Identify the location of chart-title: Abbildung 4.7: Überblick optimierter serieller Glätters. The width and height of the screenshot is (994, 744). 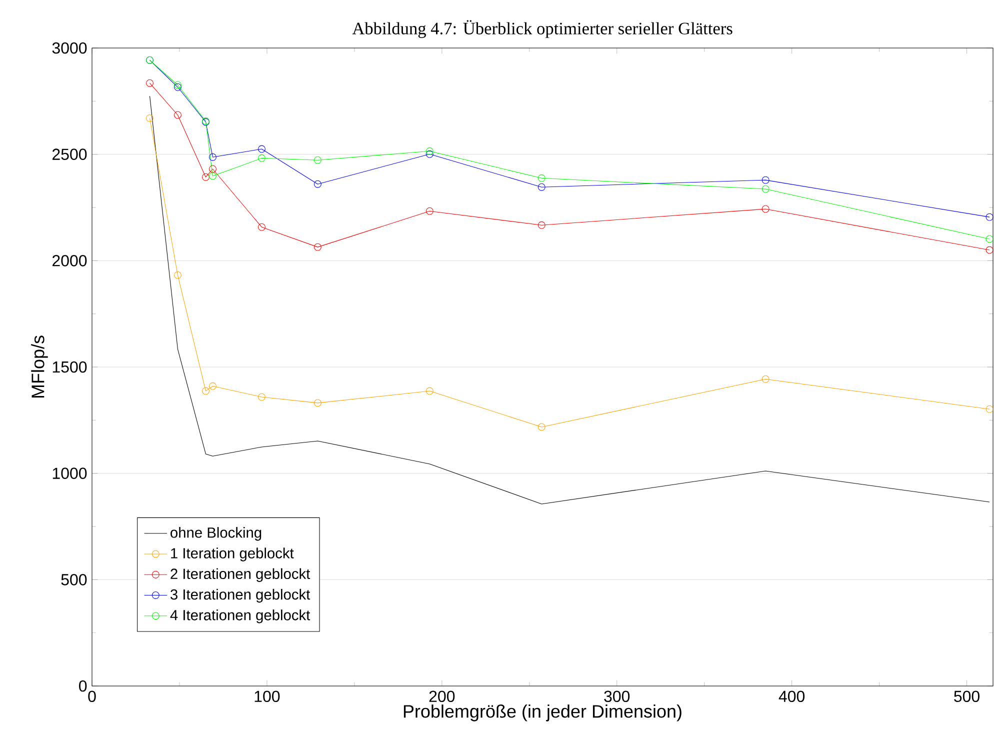
(542, 29).